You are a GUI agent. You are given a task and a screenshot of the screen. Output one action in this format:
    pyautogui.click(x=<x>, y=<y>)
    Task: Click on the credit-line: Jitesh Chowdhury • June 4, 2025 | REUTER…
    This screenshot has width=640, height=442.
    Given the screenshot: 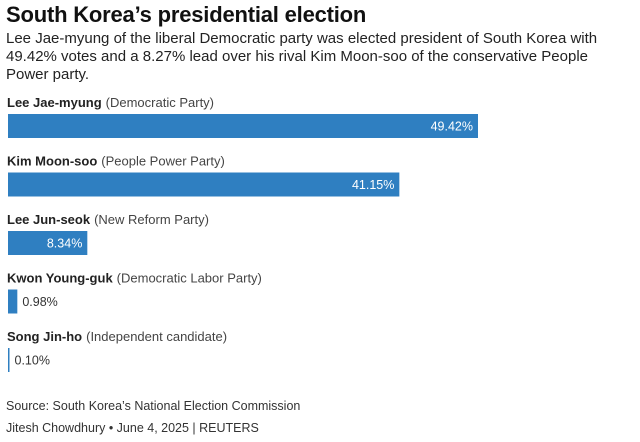 What is the action you would take?
    pyautogui.click(x=132, y=428)
    